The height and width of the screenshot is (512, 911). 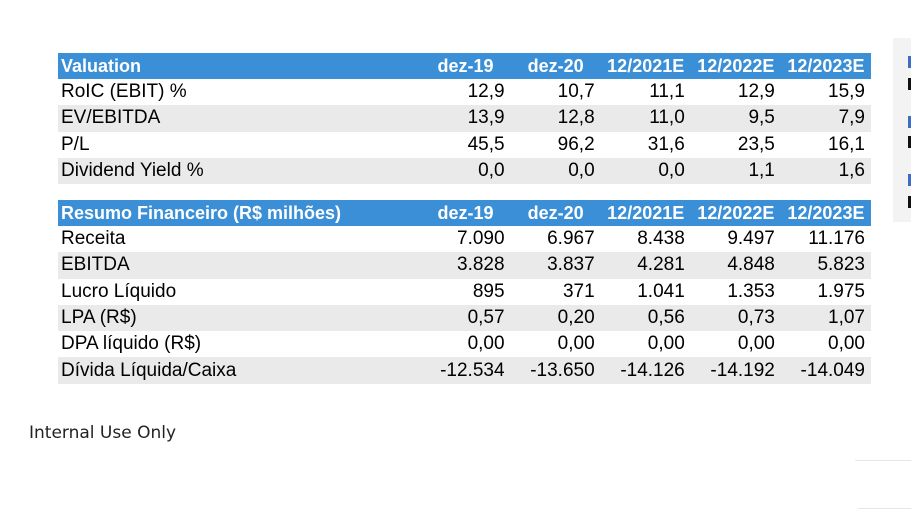 I want to click on row-label: Dívida Líquida/Caixa, so click(x=239, y=370).